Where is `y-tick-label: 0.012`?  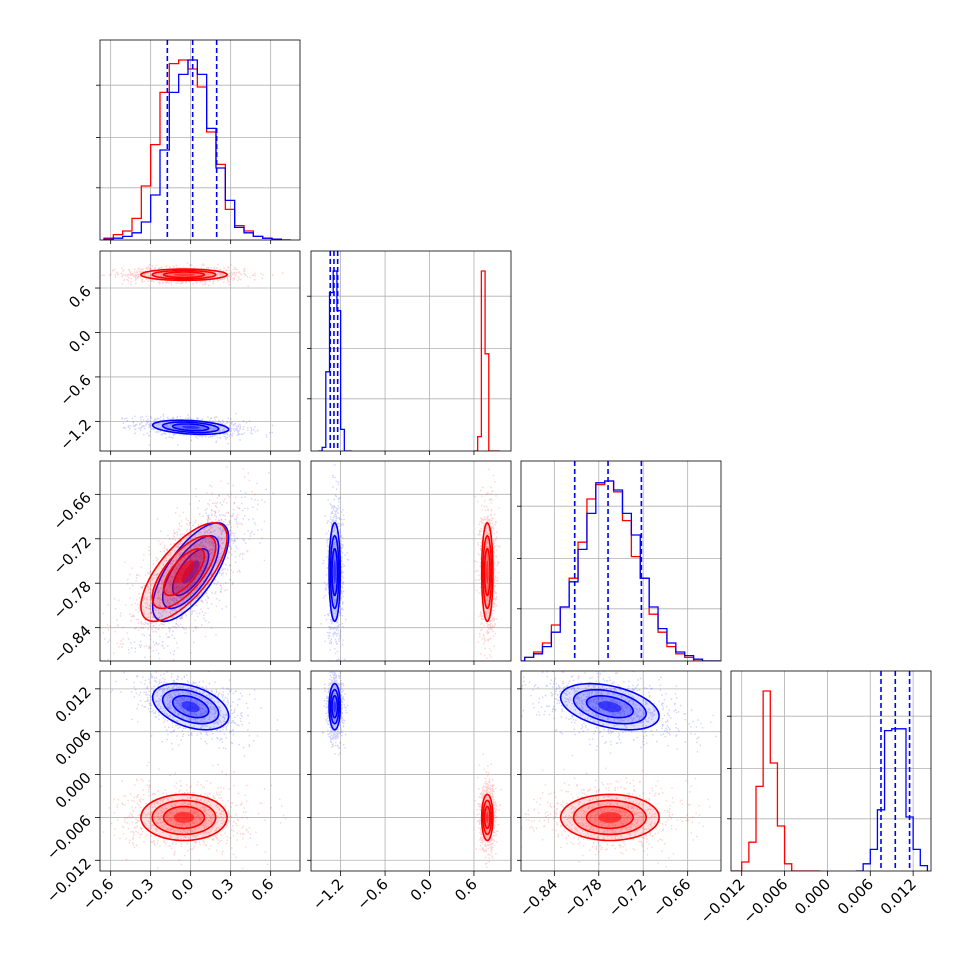
y-tick-label: 0.012 is located at coordinates (73, 704).